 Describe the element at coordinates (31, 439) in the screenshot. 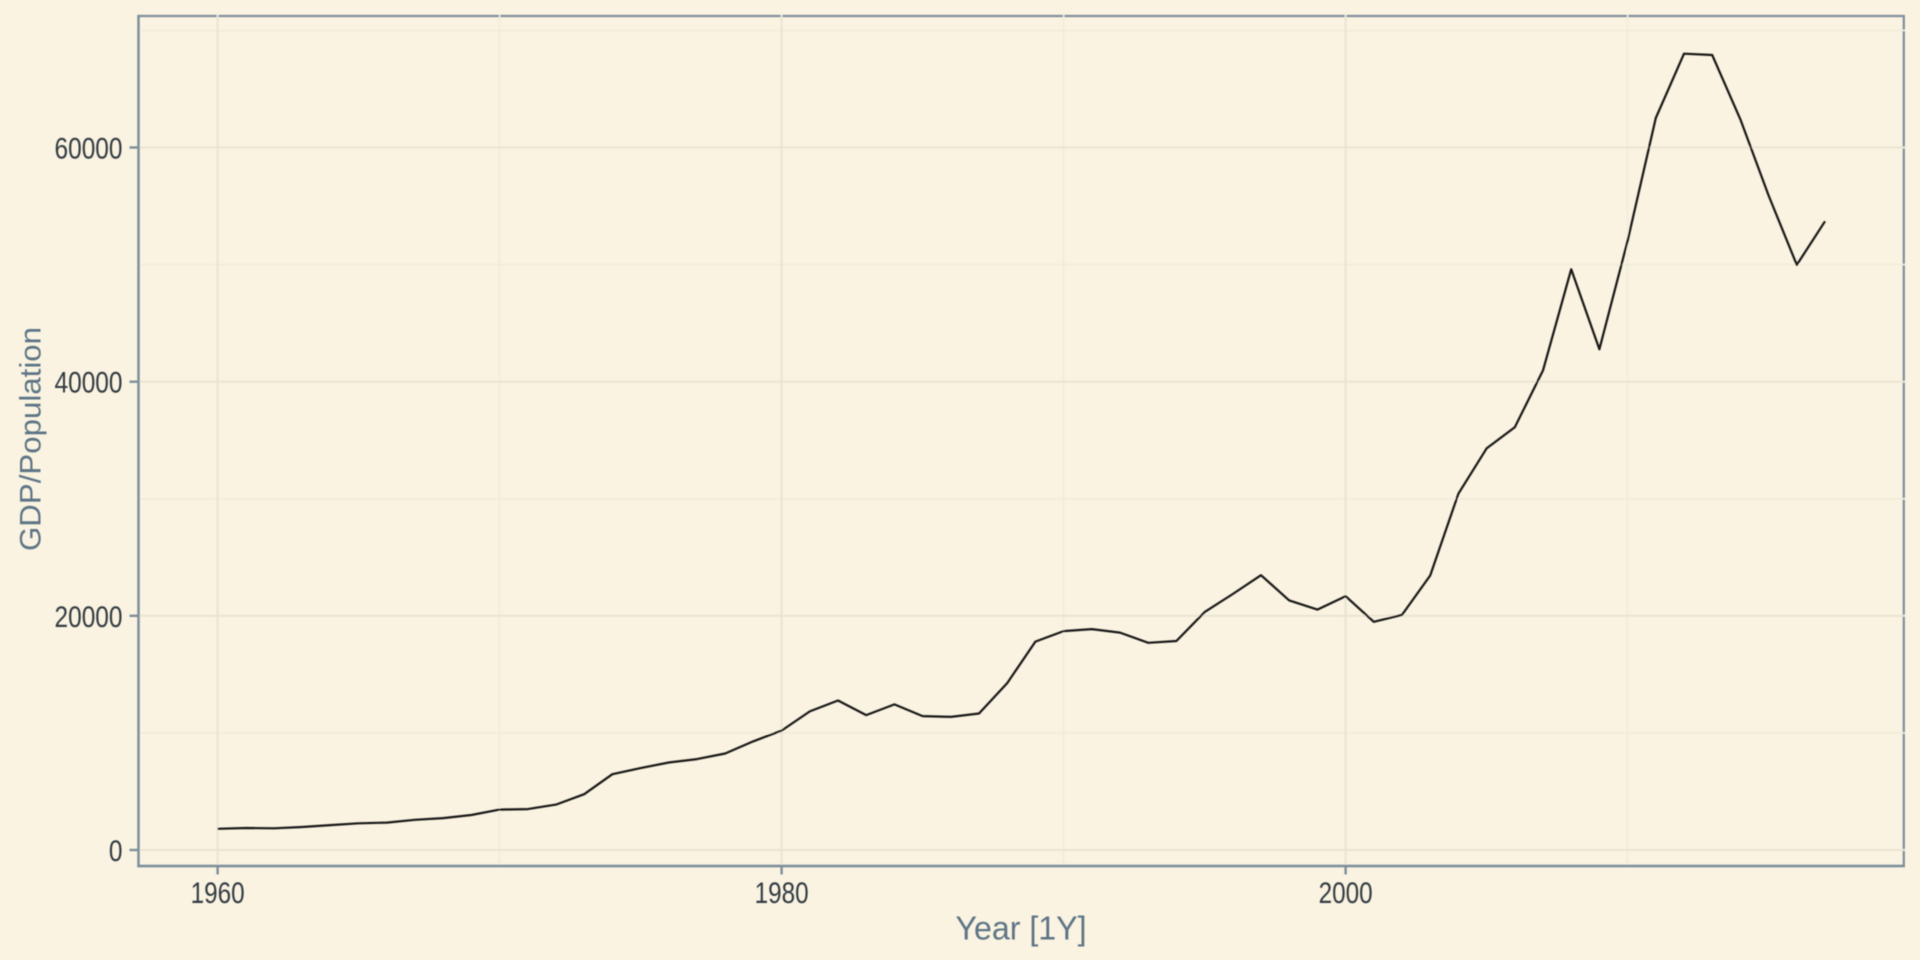

I see `svg-text: GDP/Population` at that location.